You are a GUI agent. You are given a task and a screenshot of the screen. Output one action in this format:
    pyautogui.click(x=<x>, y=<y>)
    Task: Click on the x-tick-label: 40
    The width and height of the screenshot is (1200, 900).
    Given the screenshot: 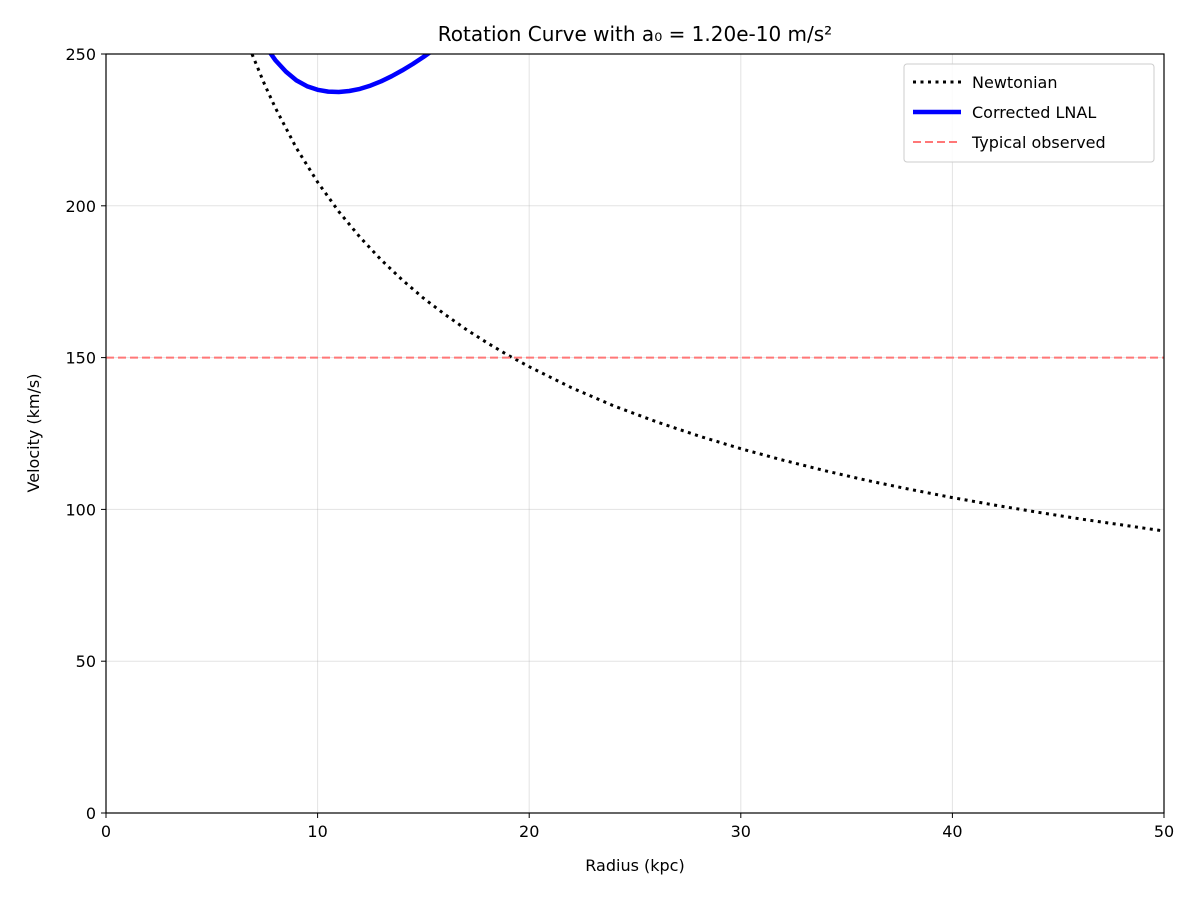 What is the action you would take?
    pyautogui.click(x=952, y=831)
    